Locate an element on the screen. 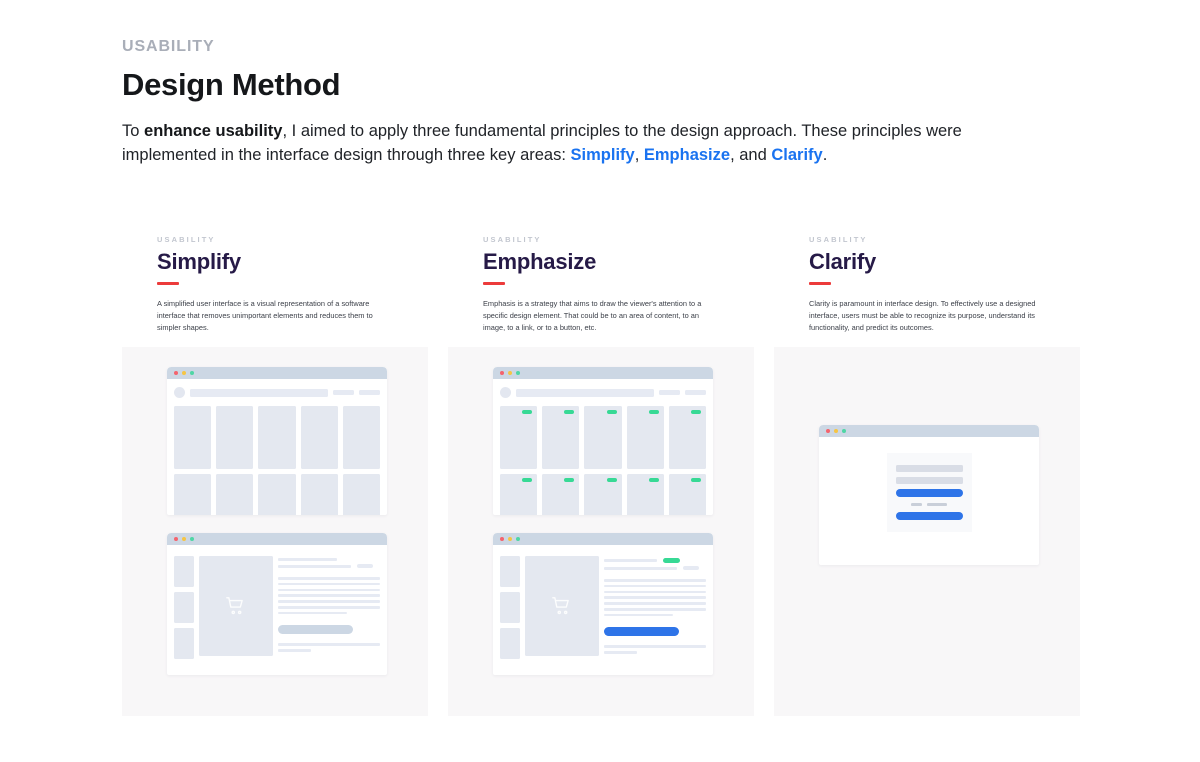  username-field is located at coordinates (929, 468).